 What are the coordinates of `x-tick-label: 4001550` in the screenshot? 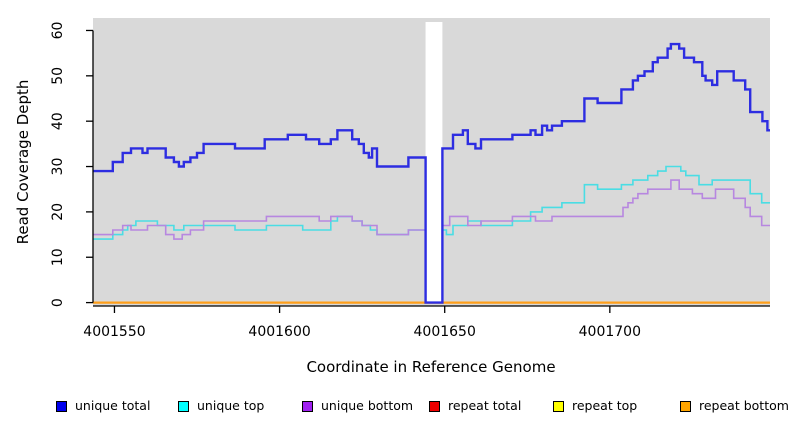 It's located at (114, 332).